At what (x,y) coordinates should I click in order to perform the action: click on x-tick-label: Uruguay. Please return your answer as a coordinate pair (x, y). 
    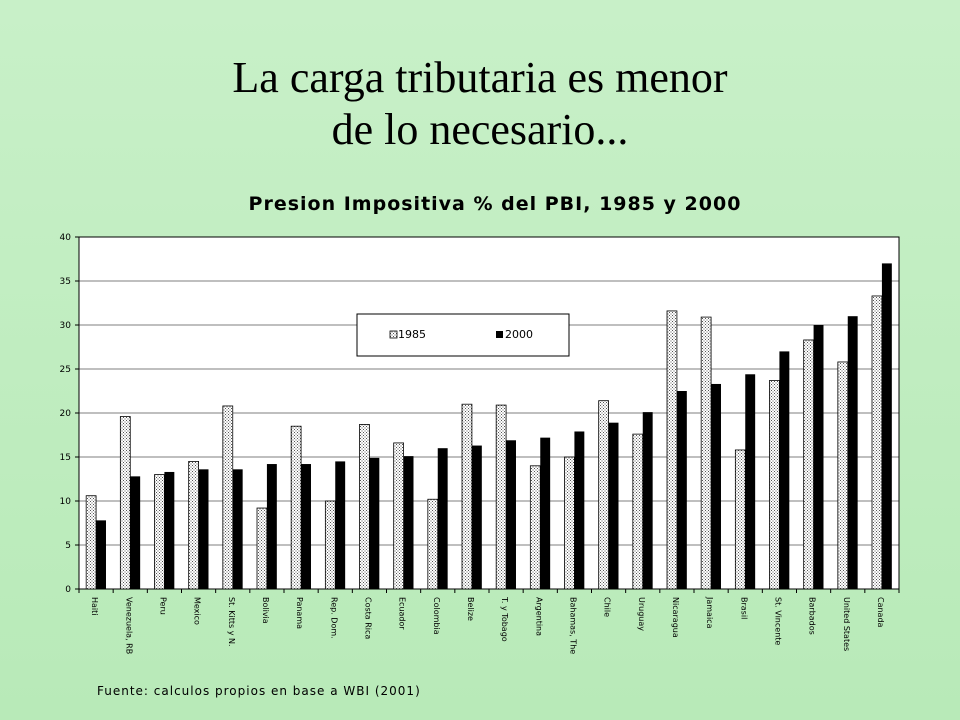
    Looking at the image, I should click on (641, 614).